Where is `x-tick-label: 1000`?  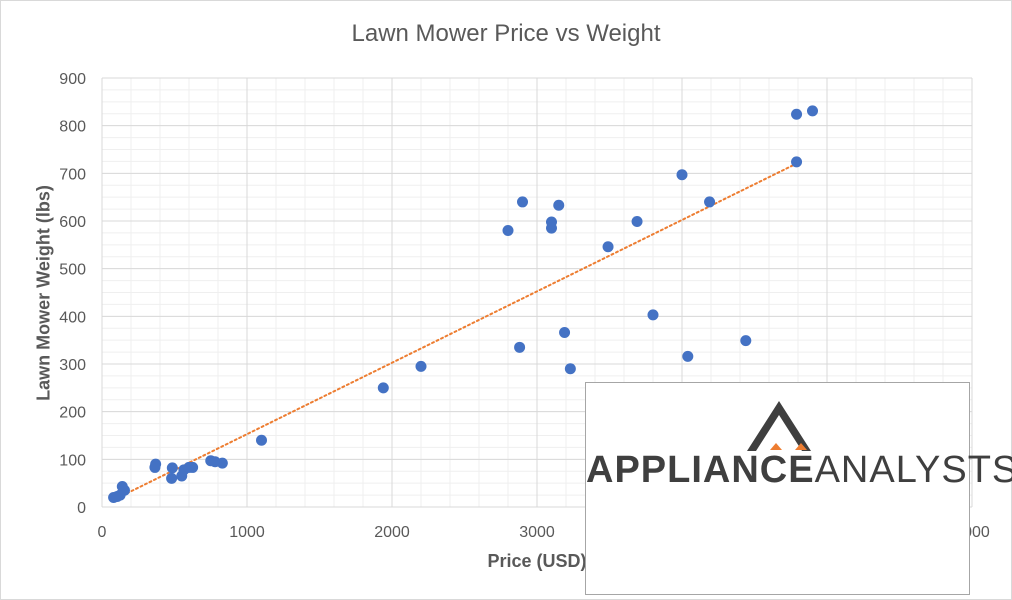 x-tick-label: 1000 is located at coordinates (247, 532).